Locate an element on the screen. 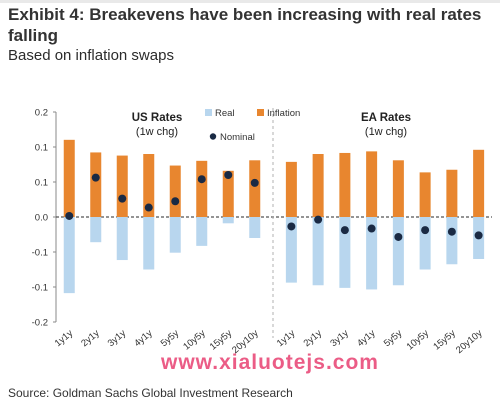 The image size is (500, 411). legend-swatch-inflation is located at coordinates (260, 112).